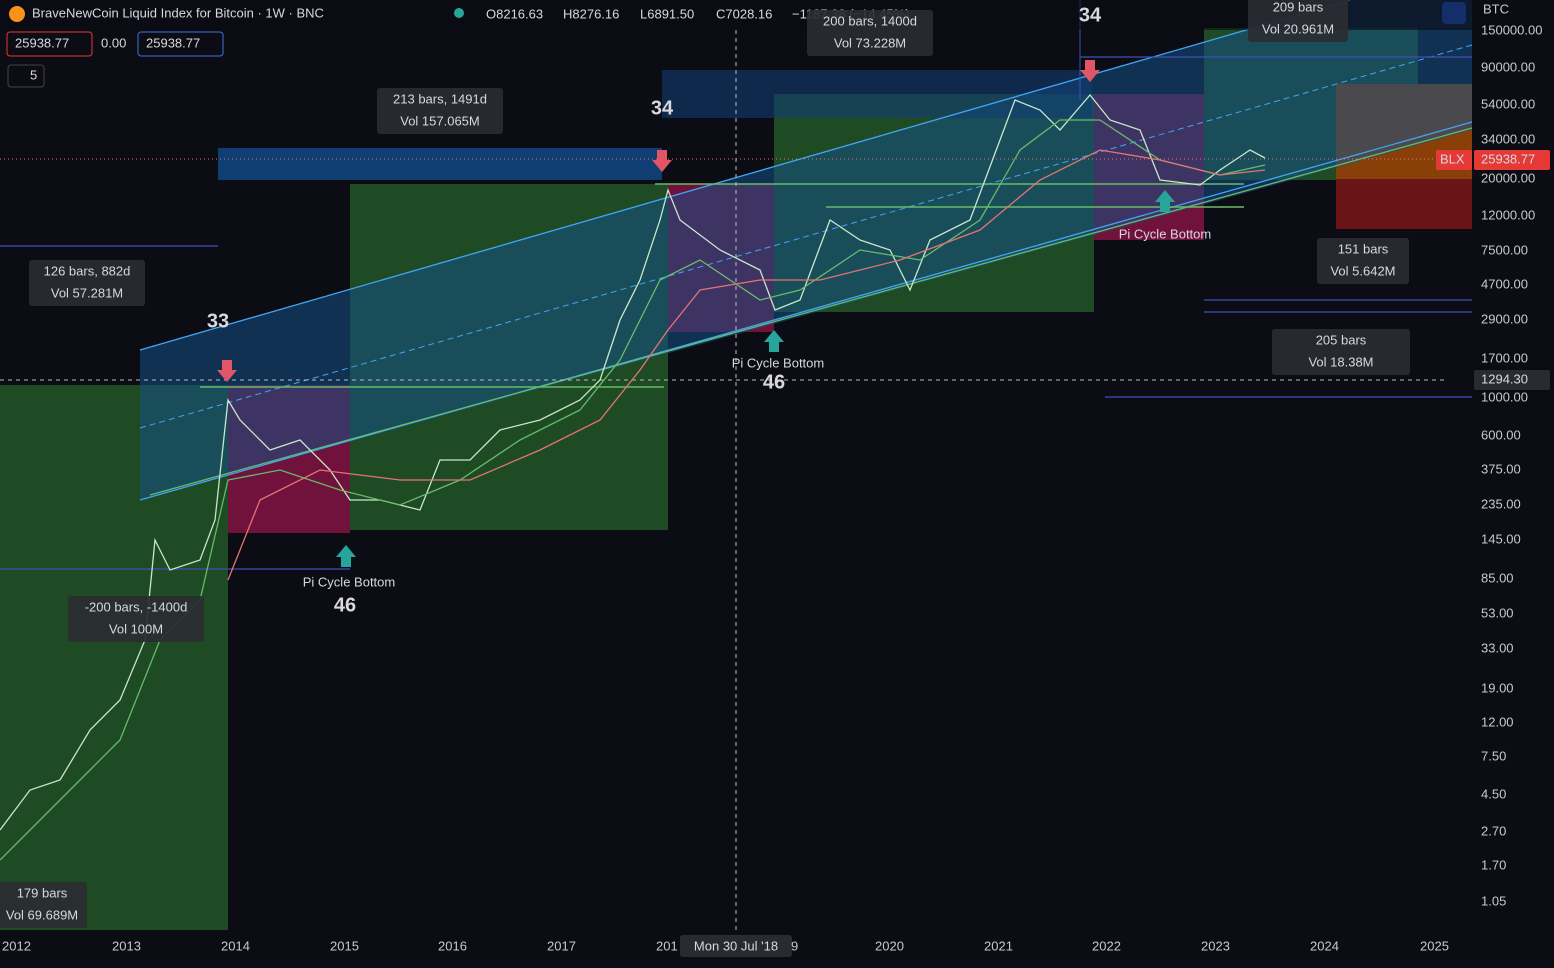 This screenshot has height=968, width=1554. Describe the element at coordinates (1508, 138) in the screenshot. I see `price-label: 34000.00` at that location.